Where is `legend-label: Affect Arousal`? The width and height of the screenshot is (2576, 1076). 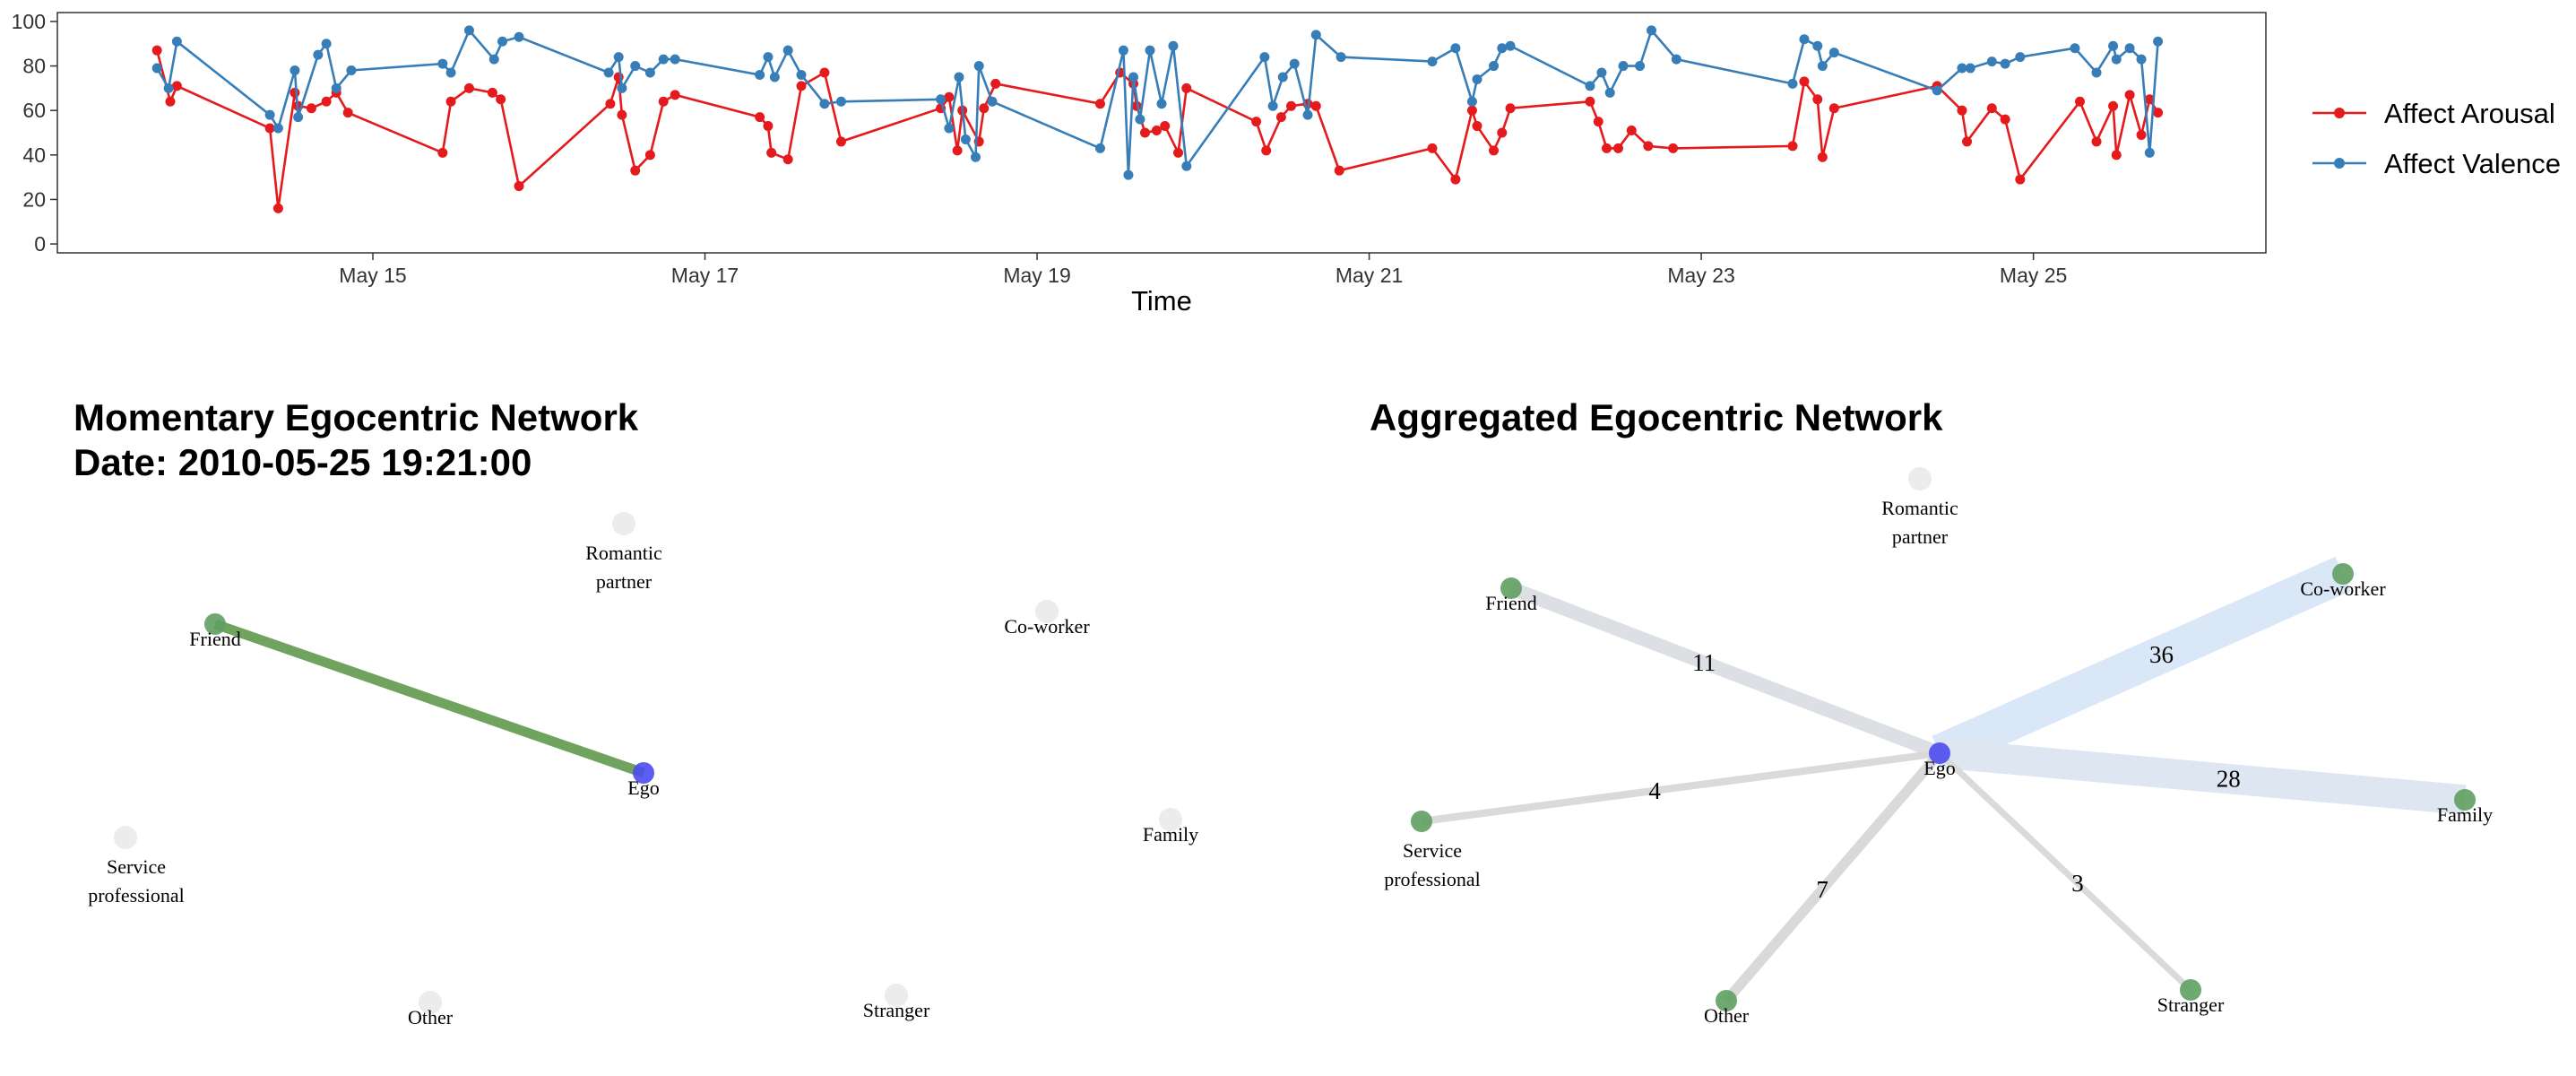 legend-label: Affect Arousal is located at coordinates (2469, 113).